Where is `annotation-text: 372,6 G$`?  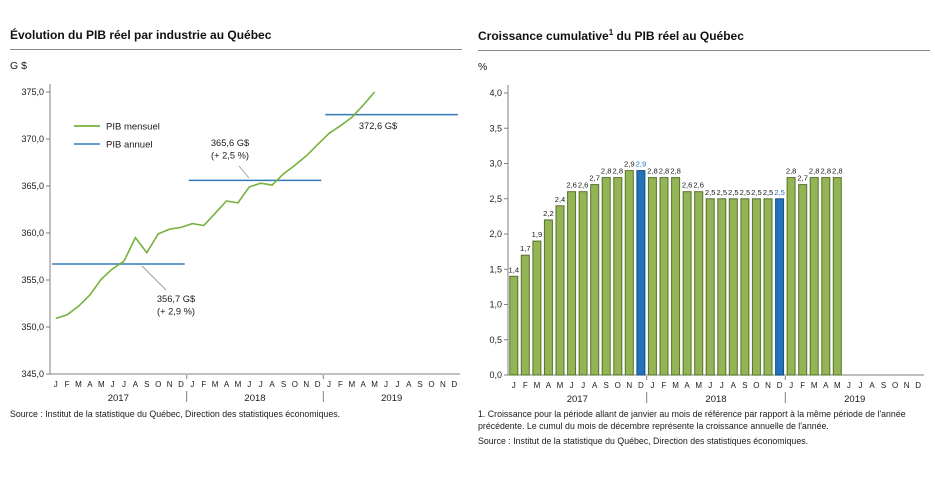
annotation-text: 372,6 G$ is located at coordinates (378, 126).